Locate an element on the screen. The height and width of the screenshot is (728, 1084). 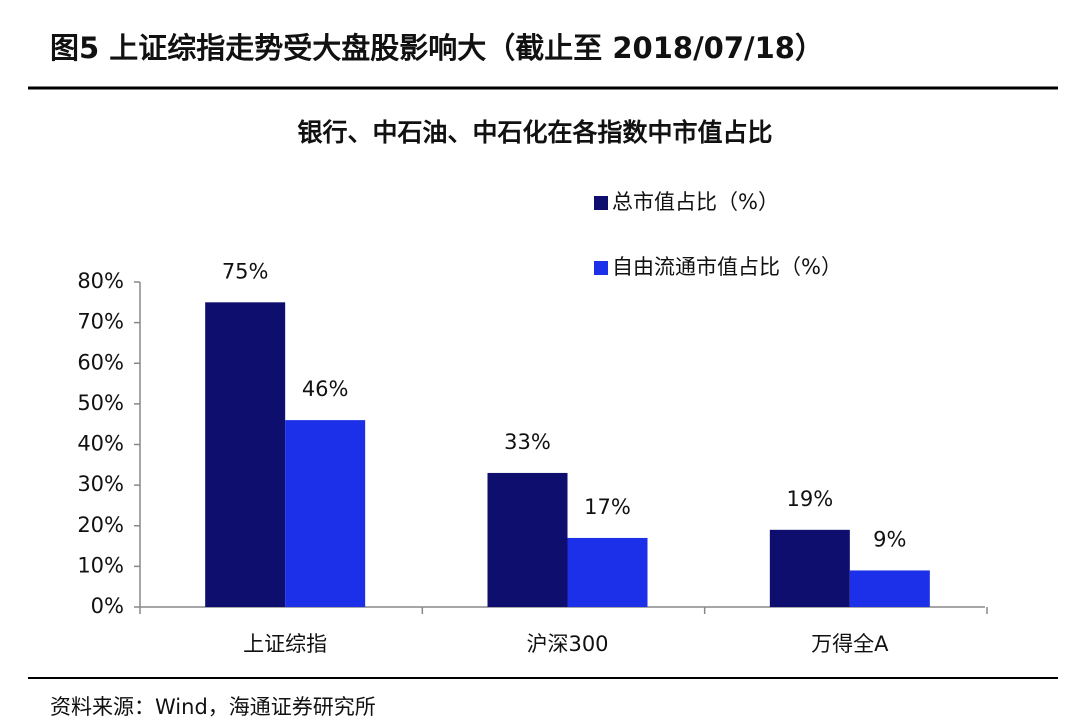
y-tick-label: 80% is located at coordinates (100, 281).